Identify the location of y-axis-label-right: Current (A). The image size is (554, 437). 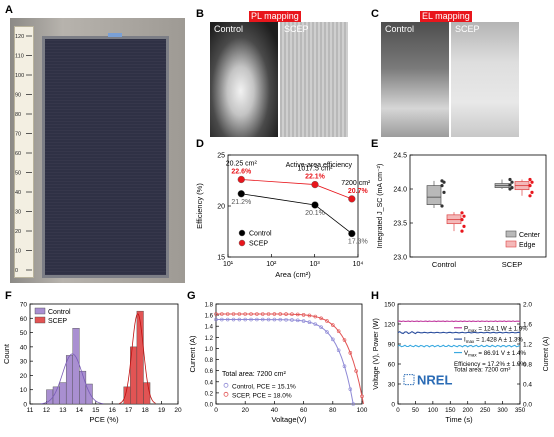
(546, 354).